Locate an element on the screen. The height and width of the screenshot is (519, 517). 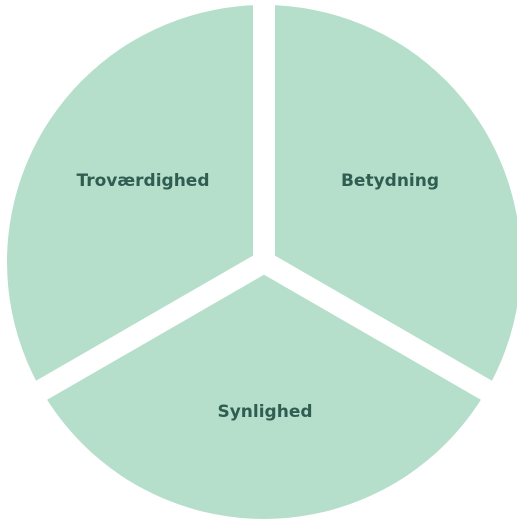
segment-label: Betydning is located at coordinates (390, 181).